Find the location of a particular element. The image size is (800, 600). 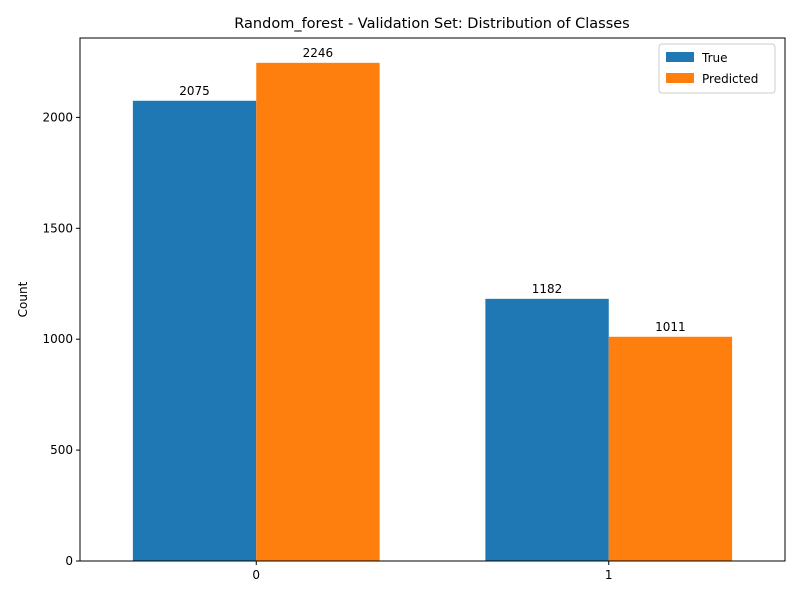

y-tick-label-0: 0 is located at coordinates (69, 561).